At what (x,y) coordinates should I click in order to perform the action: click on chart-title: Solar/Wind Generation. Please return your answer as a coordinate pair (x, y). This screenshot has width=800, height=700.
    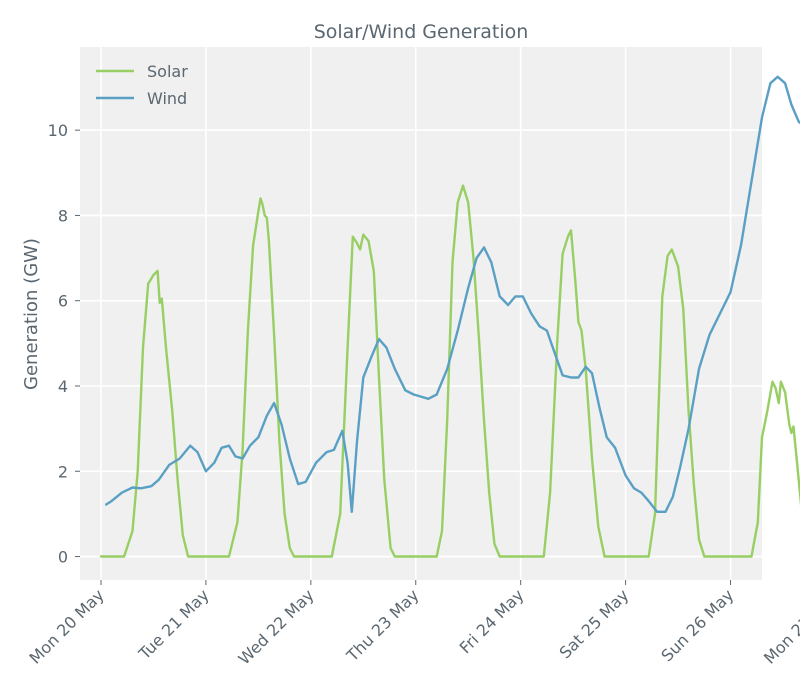
    Looking at the image, I should click on (421, 32).